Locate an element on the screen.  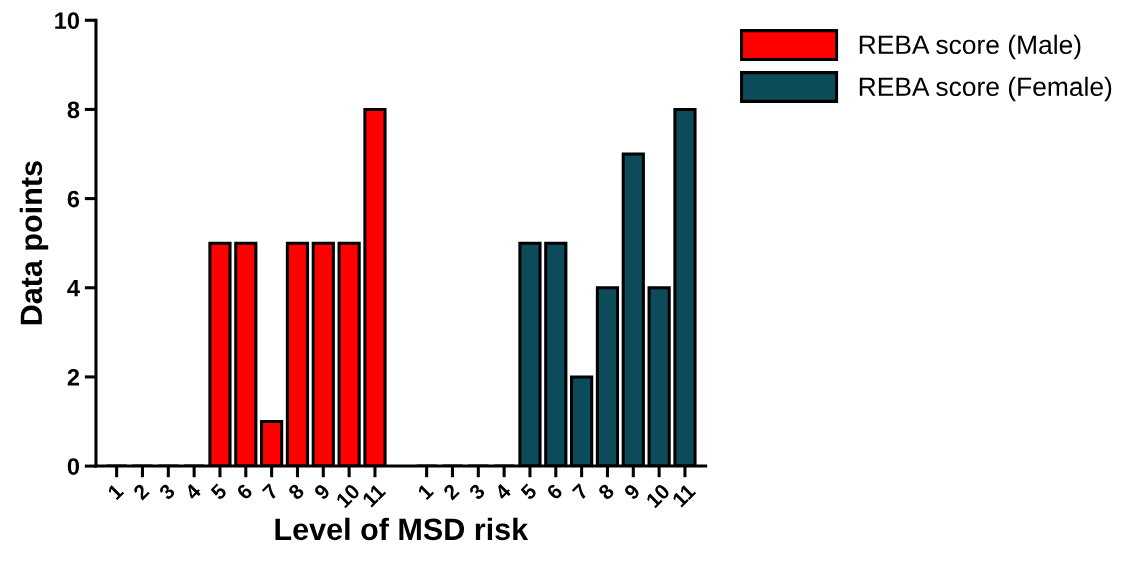
y-axis-title: Data points is located at coordinates (34, 243).